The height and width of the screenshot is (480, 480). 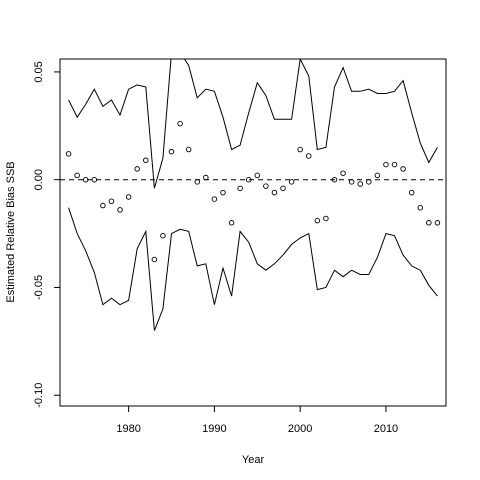 What do you see at coordinates (214, 429) in the screenshot?
I see `x-tick-label: 1990` at bounding box center [214, 429].